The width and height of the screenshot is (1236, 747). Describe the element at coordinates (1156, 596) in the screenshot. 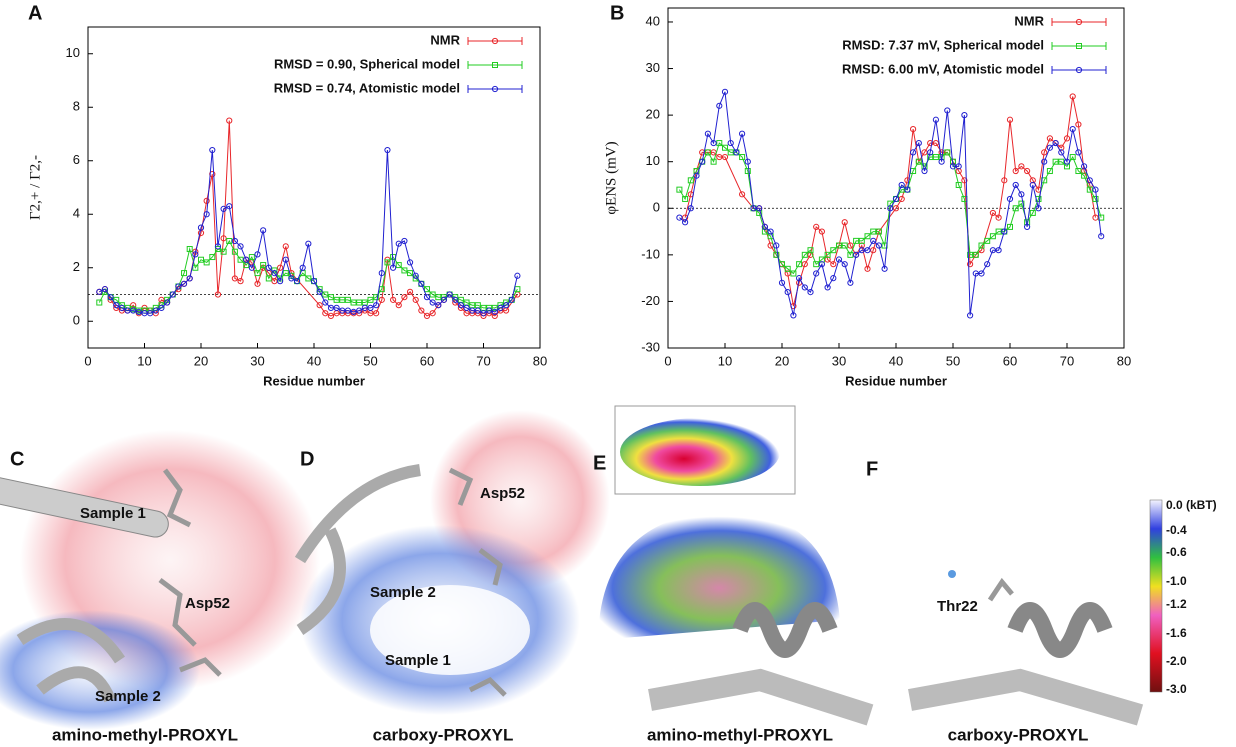

I see `colorbar-ramp` at that location.